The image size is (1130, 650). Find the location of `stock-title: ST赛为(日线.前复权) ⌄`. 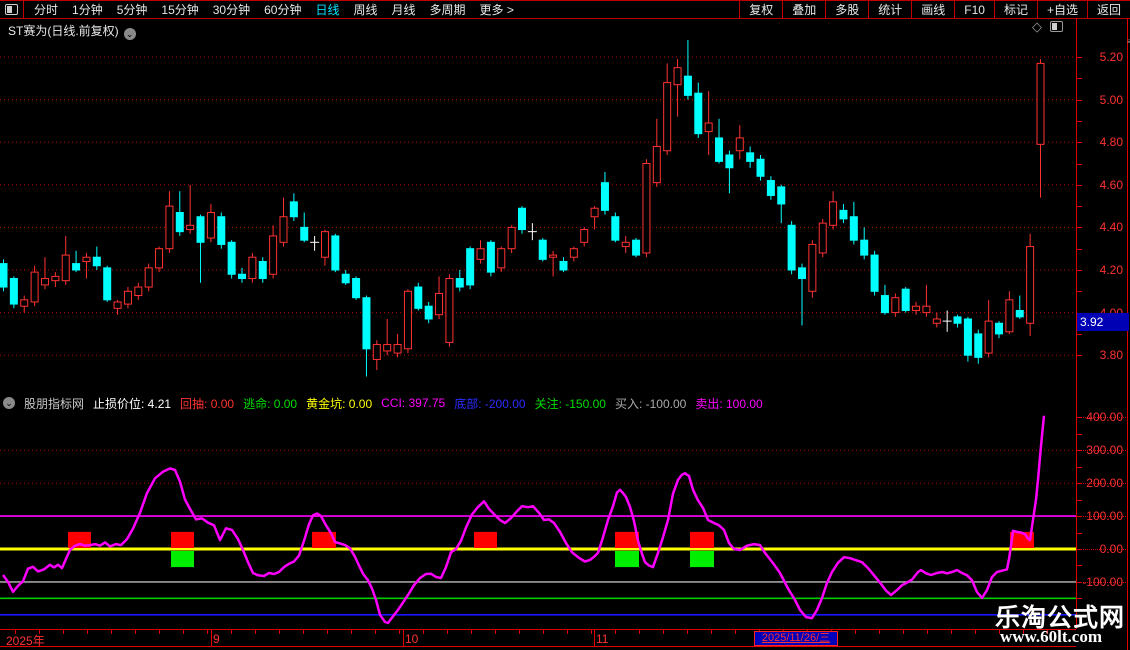

stock-title: ST赛为(日线.前复权) ⌄ is located at coordinates (72, 31).